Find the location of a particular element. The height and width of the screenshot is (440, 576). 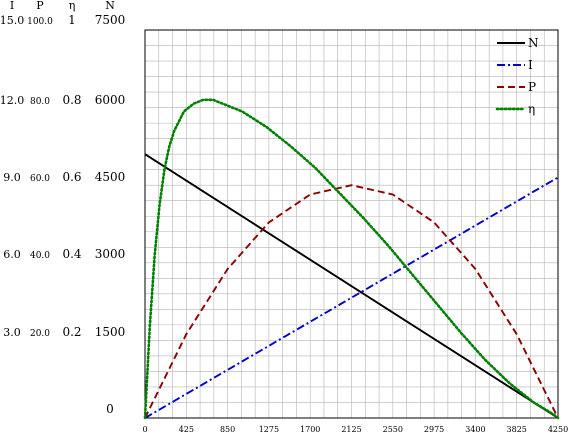

axis-tick-n: 7500 is located at coordinates (110, 20).